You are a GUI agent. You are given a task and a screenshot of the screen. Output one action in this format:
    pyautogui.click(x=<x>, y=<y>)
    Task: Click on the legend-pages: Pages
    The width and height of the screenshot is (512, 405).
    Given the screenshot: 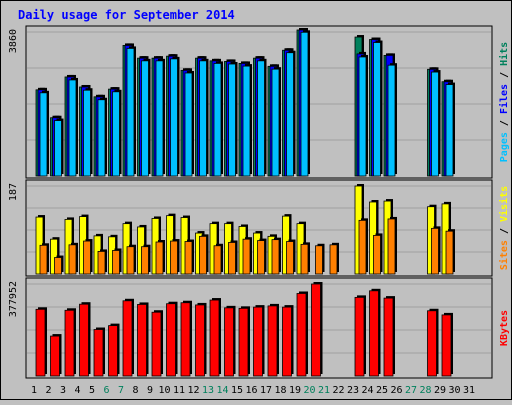 What is the action you would take?
    pyautogui.click(x=504, y=147)
    